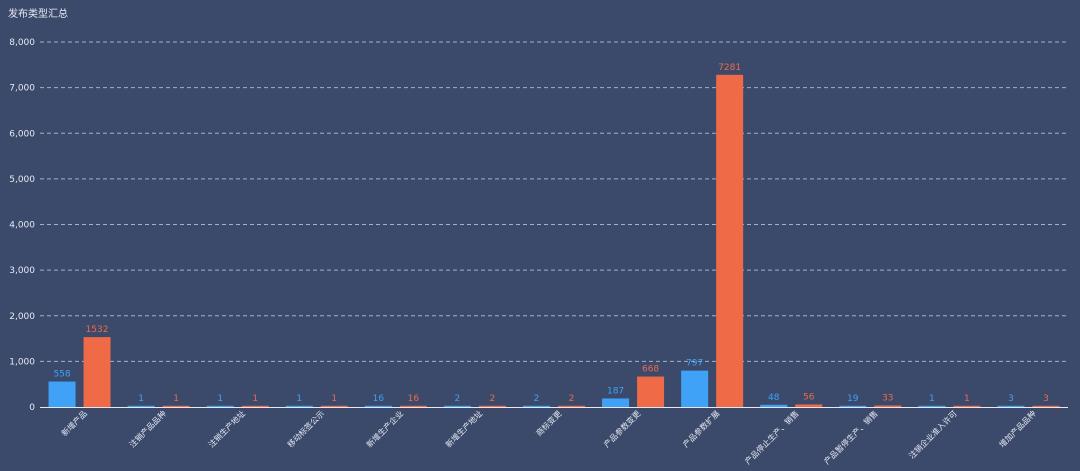 This screenshot has height=471, width=1080. What do you see at coordinates (694, 364) in the screenshot?
I see `data-label: 797` at bounding box center [694, 364].